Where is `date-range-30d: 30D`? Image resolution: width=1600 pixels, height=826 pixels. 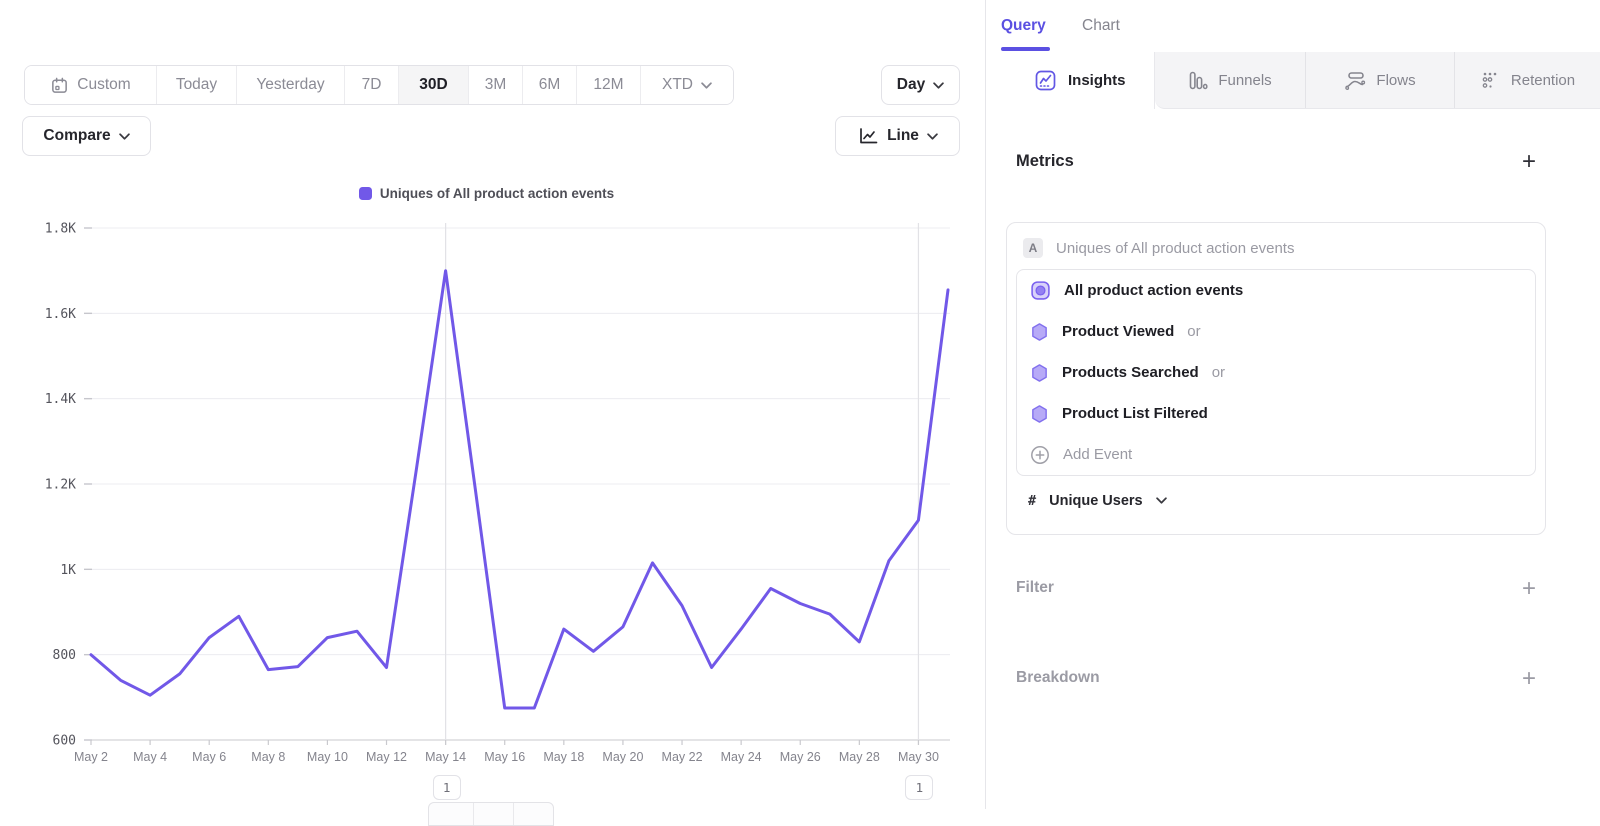 date-range-30d: 30D is located at coordinates (434, 85).